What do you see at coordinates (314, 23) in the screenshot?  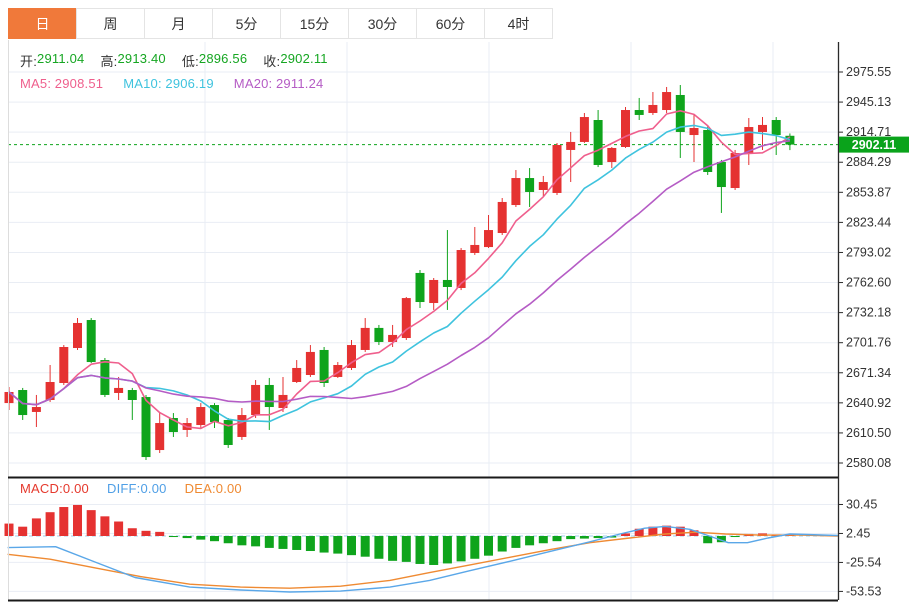 I see `tab-timeframe-4: 15分` at bounding box center [314, 23].